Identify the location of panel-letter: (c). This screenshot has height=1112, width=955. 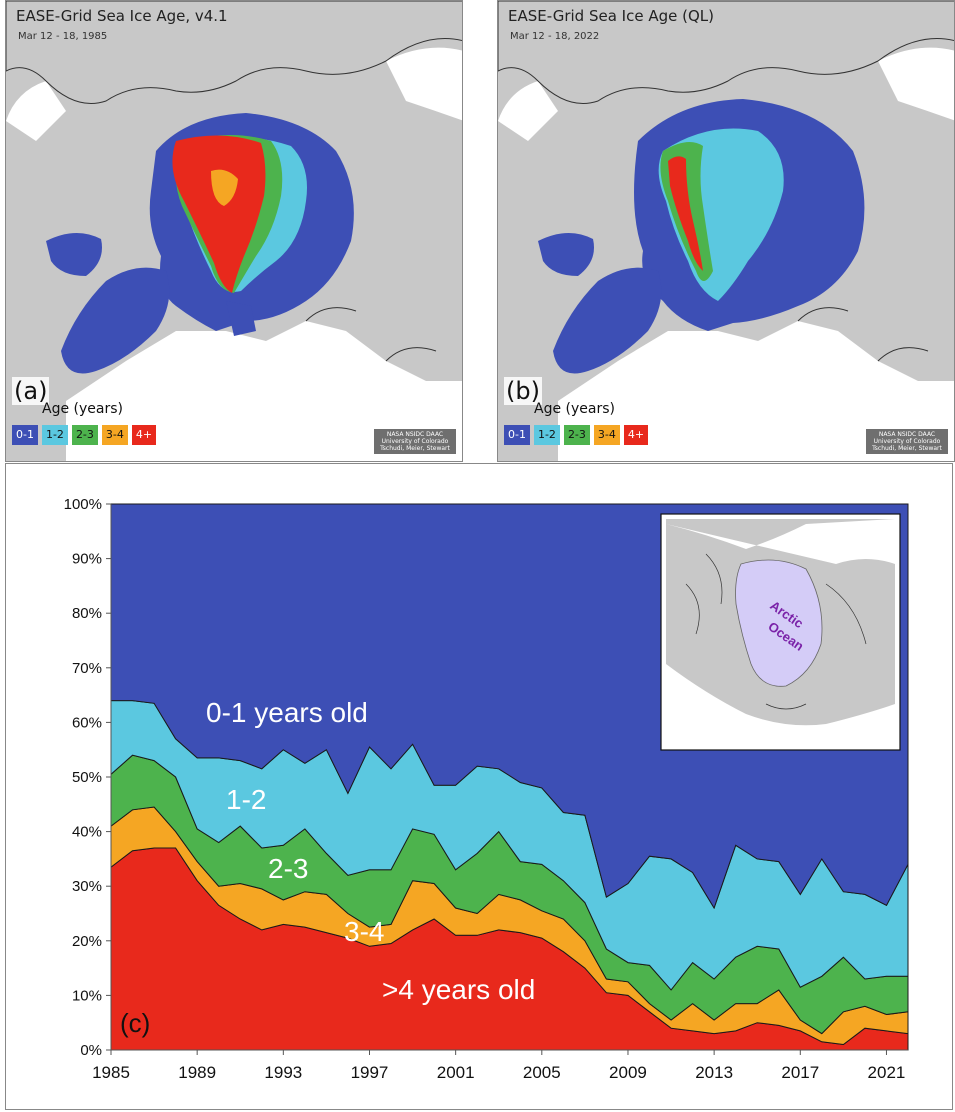
(135, 1023).